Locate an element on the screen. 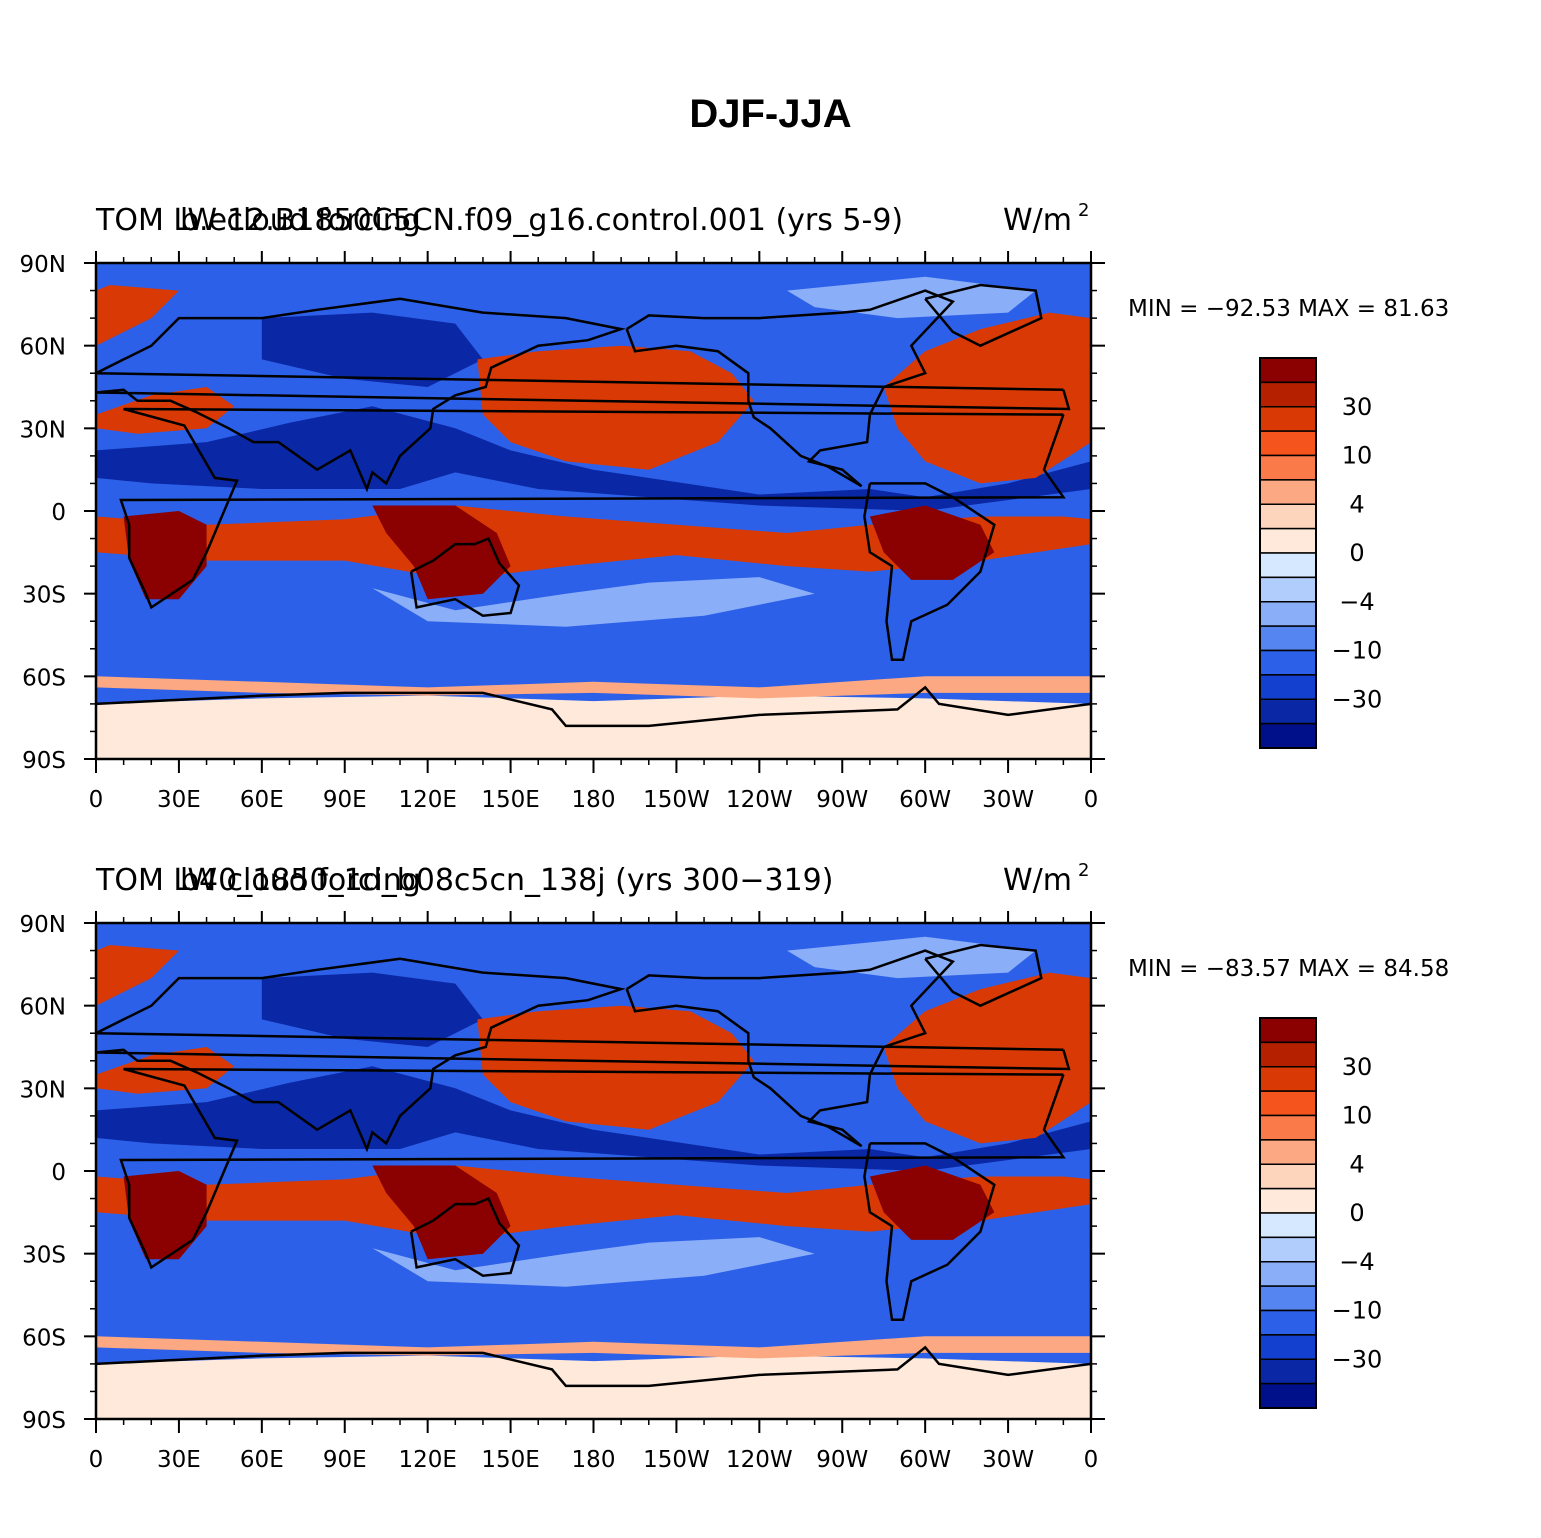 This screenshot has height=1538, width=1541. lon-tick-label: 150W is located at coordinates (676, 1460).